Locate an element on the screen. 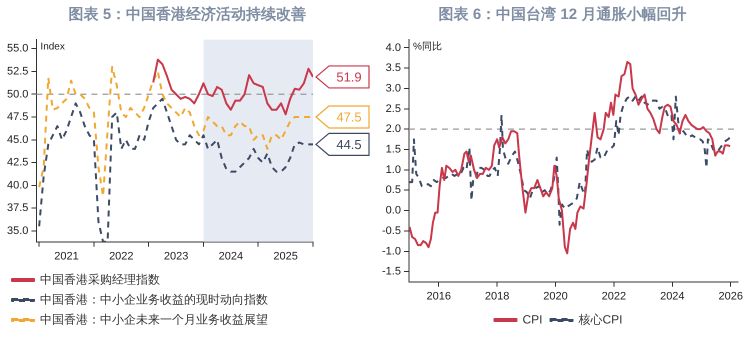 Image resolution: width=751 pixels, height=341 pixels. y-tick-label: 0.5 is located at coordinates (393, 190).